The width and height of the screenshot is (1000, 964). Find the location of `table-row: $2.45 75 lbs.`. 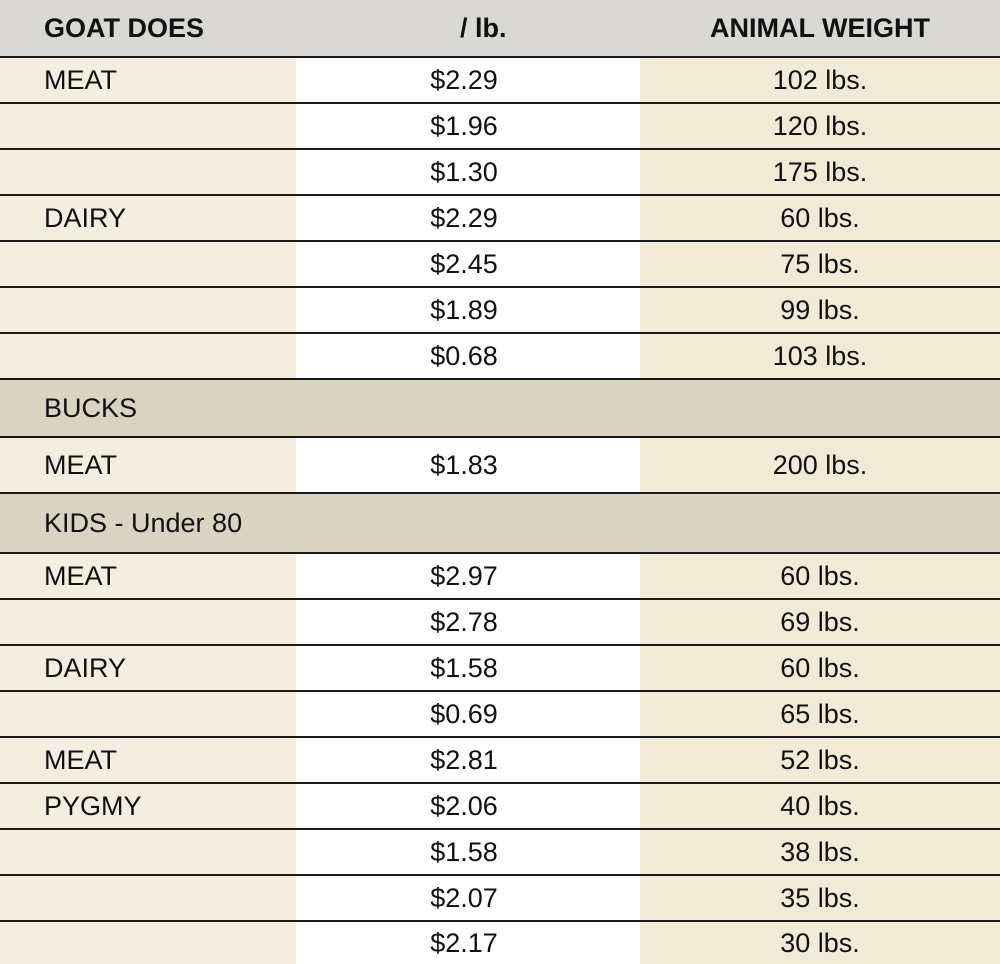

table-row: $2.45 75 lbs. is located at coordinates (500, 265).